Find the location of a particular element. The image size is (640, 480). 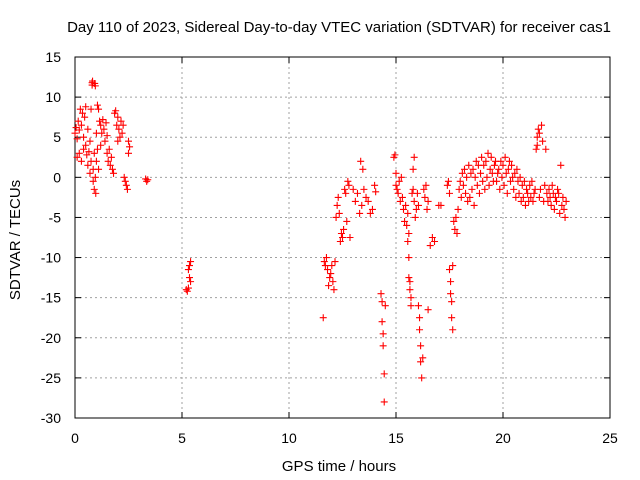

x-tick-label: 15 is located at coordinates (396, 438).